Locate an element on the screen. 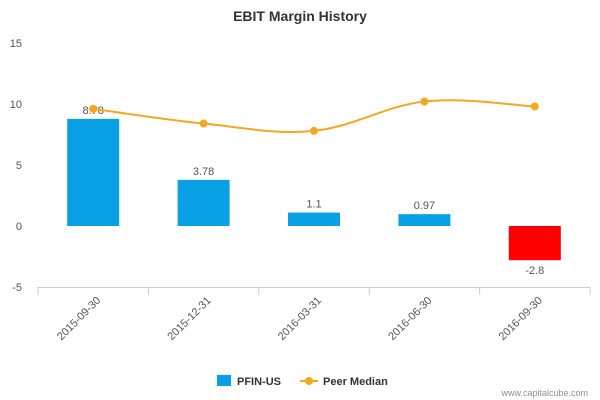 This screenshot has height=400, width=600. y-tick-label: 10 is located at coordinates (16, 105).